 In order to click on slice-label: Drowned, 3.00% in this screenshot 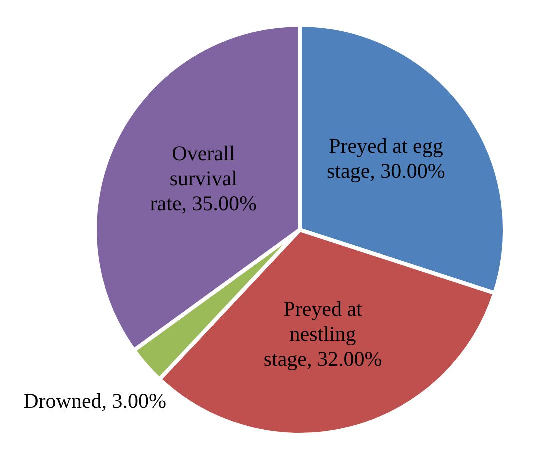, I will do `click(95, 401)`.